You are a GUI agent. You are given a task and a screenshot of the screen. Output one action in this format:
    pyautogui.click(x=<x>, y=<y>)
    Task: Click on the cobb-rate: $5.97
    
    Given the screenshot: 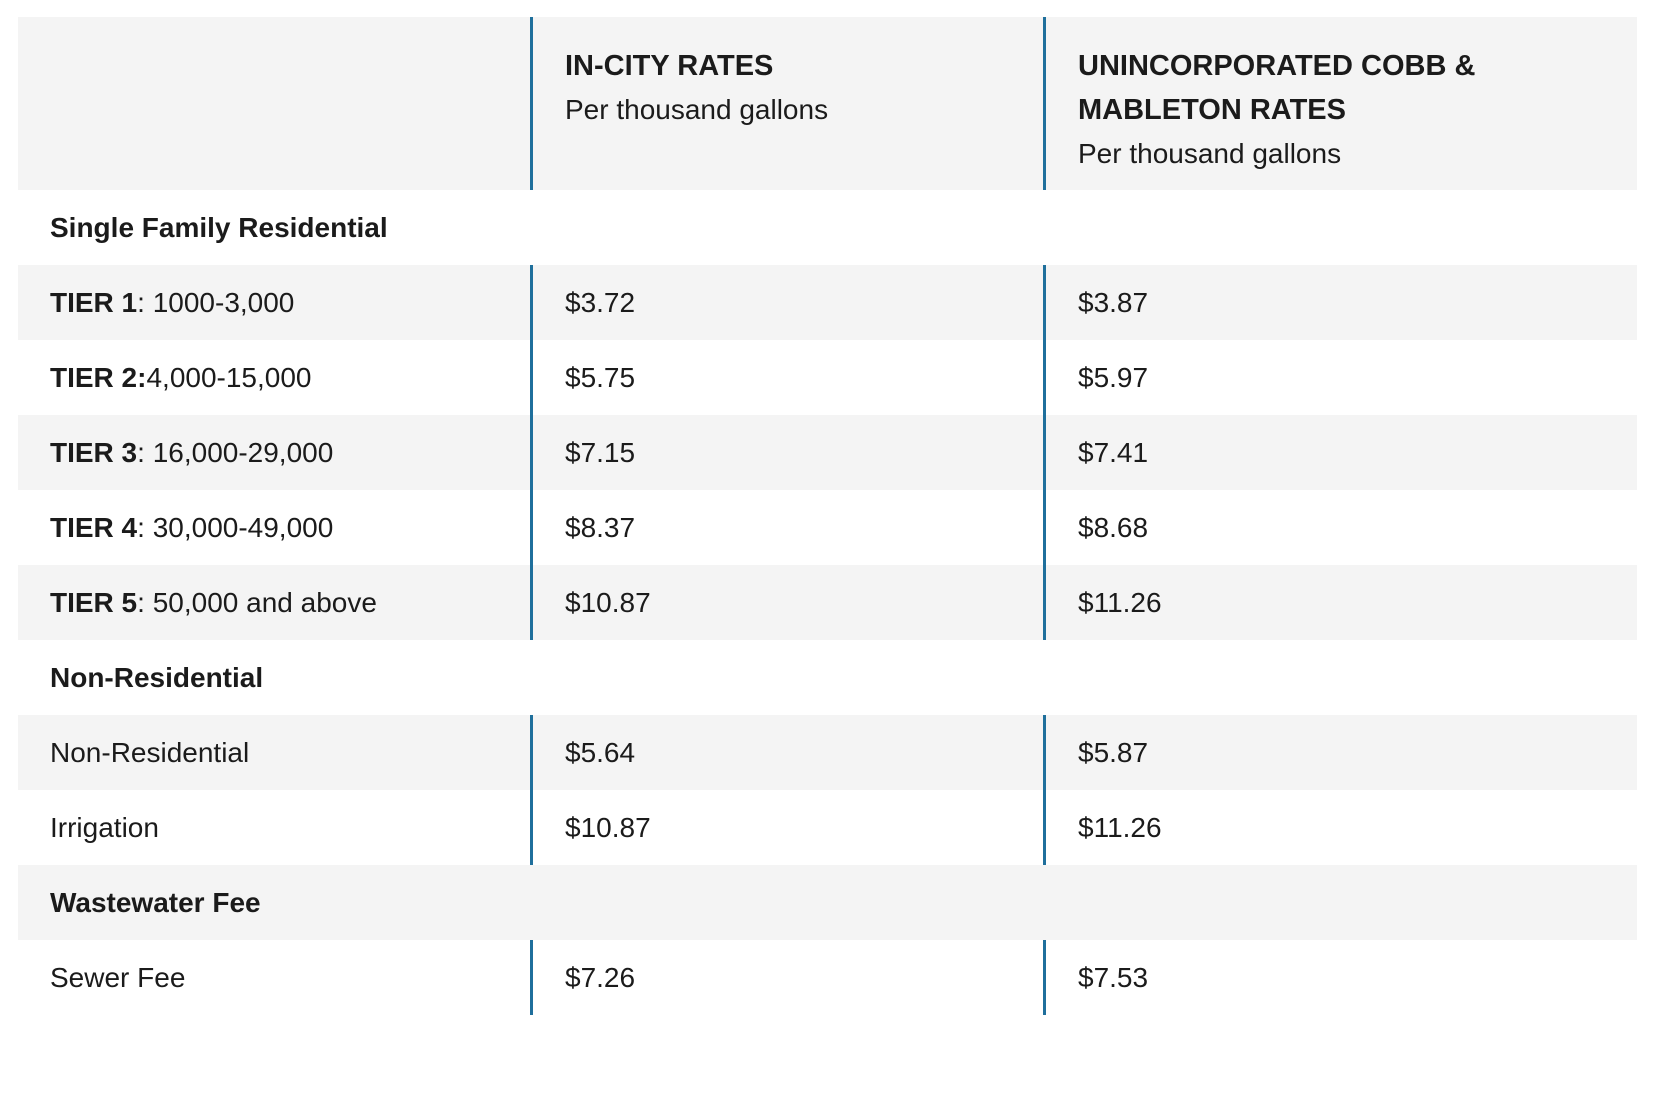 What is the action you would take?
    pyautogui.click(x=1340, y=377)
    